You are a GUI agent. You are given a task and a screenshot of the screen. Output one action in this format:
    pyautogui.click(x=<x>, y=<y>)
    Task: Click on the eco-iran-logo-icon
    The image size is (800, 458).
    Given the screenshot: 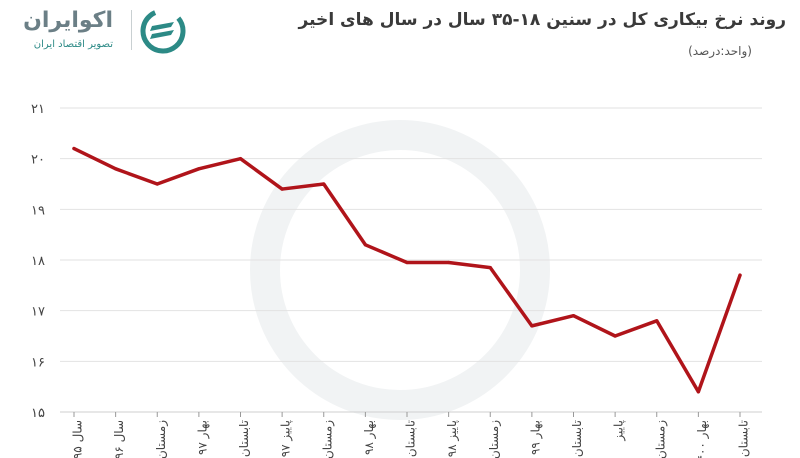 What is the action you would take?
    pyautogui.click(x=163, y=31)
    